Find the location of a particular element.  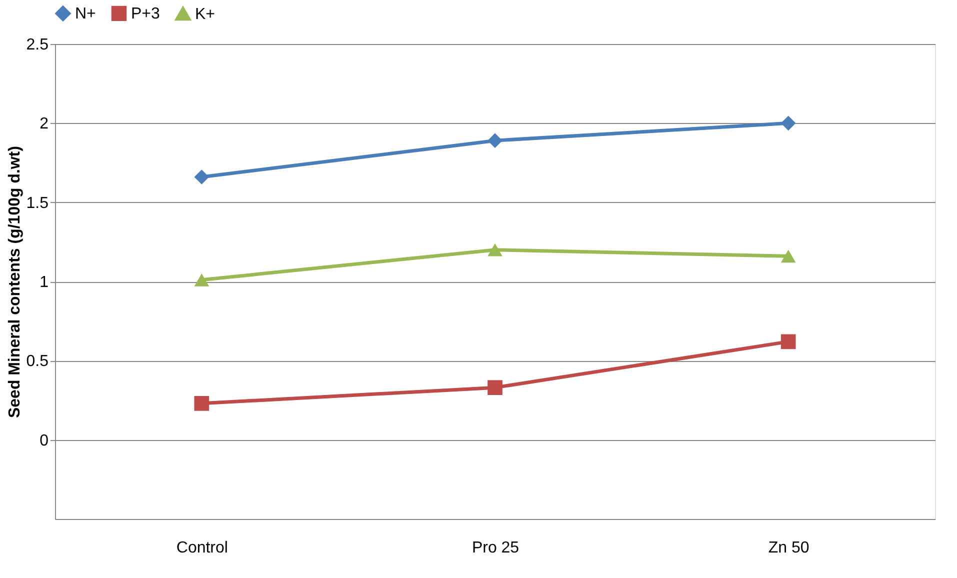

legend-label: K+ is located at coordinates (205, 14).